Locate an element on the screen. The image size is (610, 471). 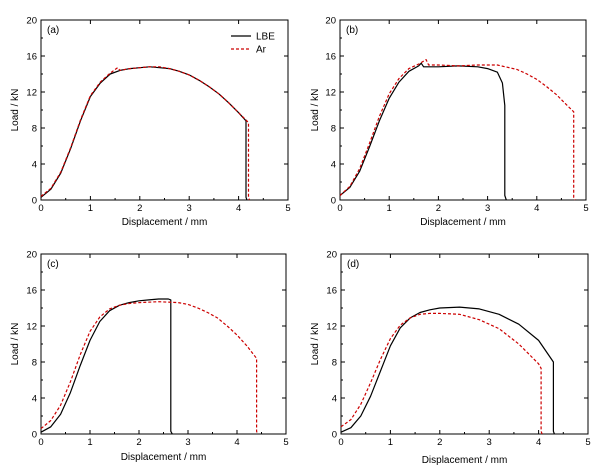
panel-label: (d) is located at coordinates (353, 264).